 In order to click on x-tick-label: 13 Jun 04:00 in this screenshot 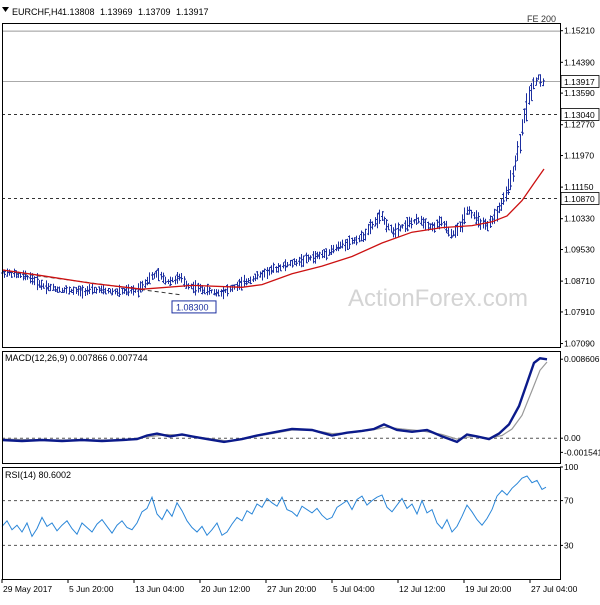, I will do `click(159, 589)`.